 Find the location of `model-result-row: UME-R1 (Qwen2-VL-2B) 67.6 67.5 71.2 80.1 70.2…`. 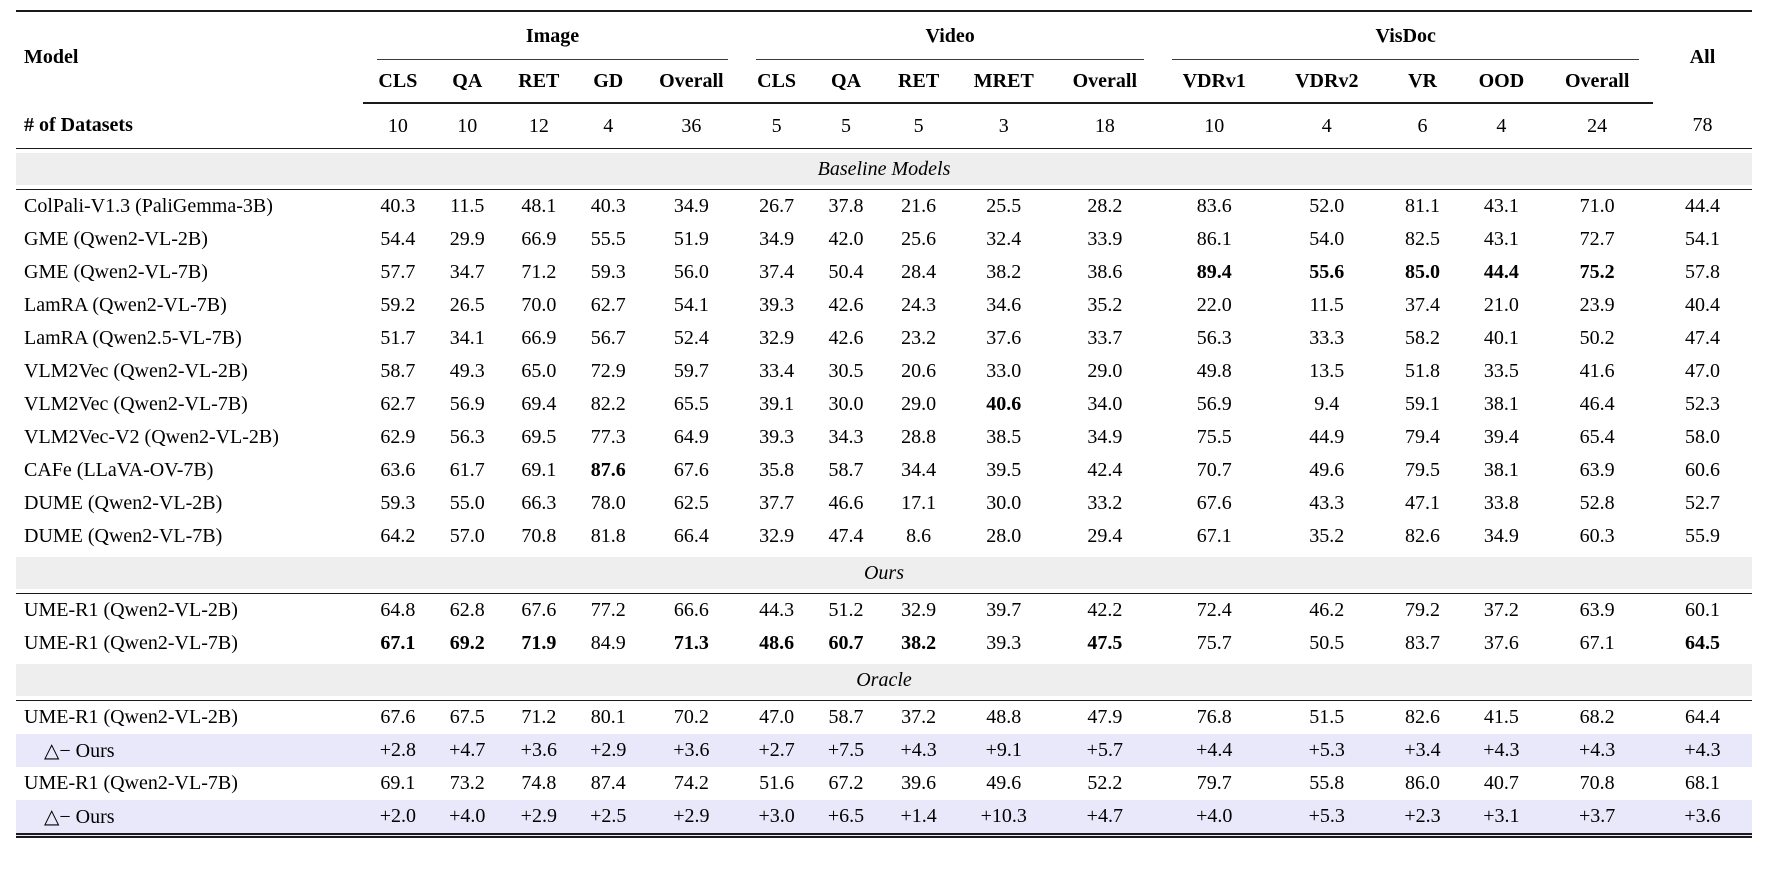

model-result-row: UME-R1 (Qwen2-VL-2B) 67.6 67.5 71.2 80.1 70.2… is located at coordinates (884, 718).